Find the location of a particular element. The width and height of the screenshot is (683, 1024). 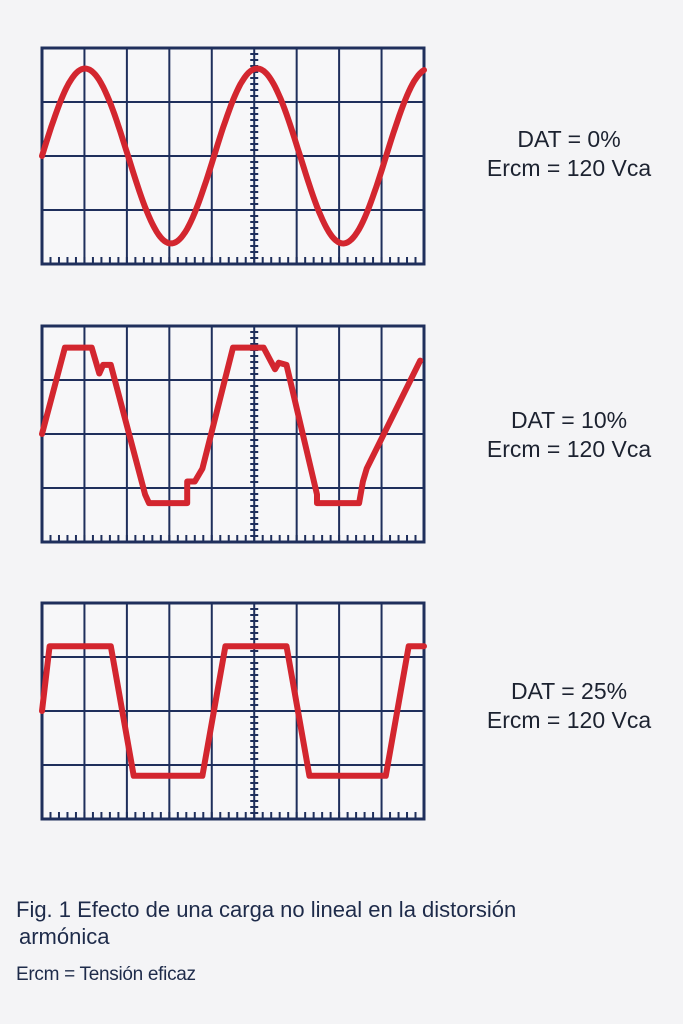

dat-label: DAT = 10% is located at coordinates (569, 420).